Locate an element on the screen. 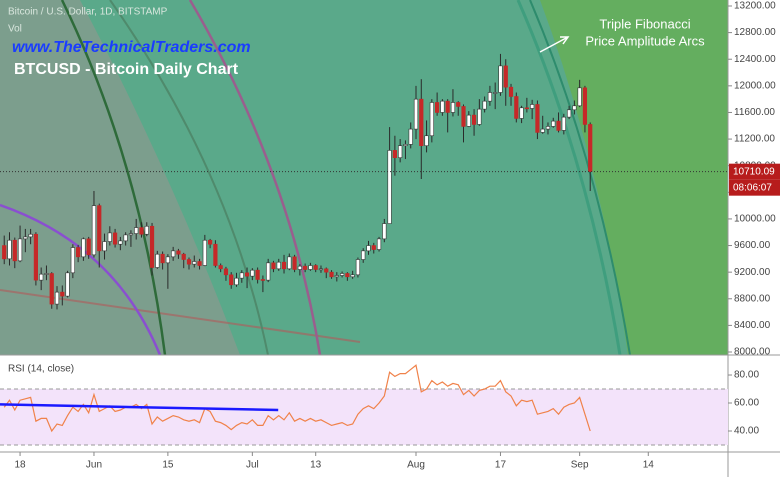  x-tick-label: Aug is located at coordinates (416, 465).